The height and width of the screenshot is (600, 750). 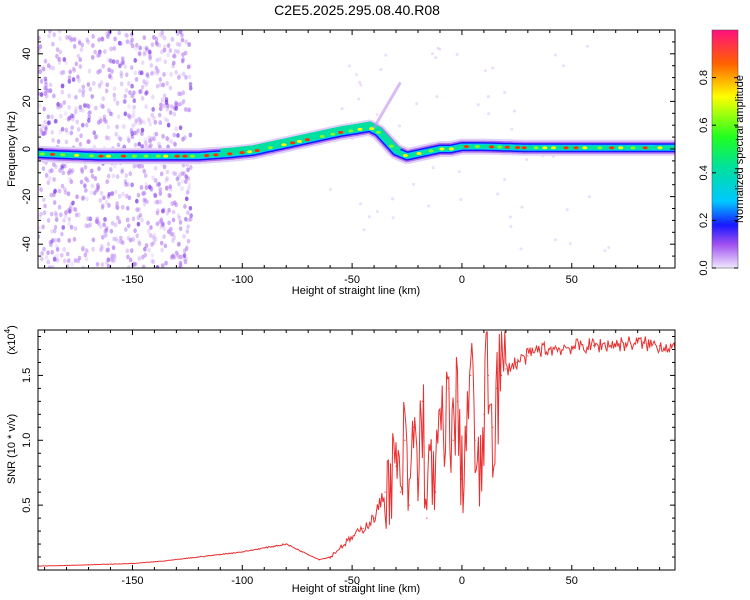 I want to click on snr-y-tick-label: 1.0, so click(x=27, y=440).